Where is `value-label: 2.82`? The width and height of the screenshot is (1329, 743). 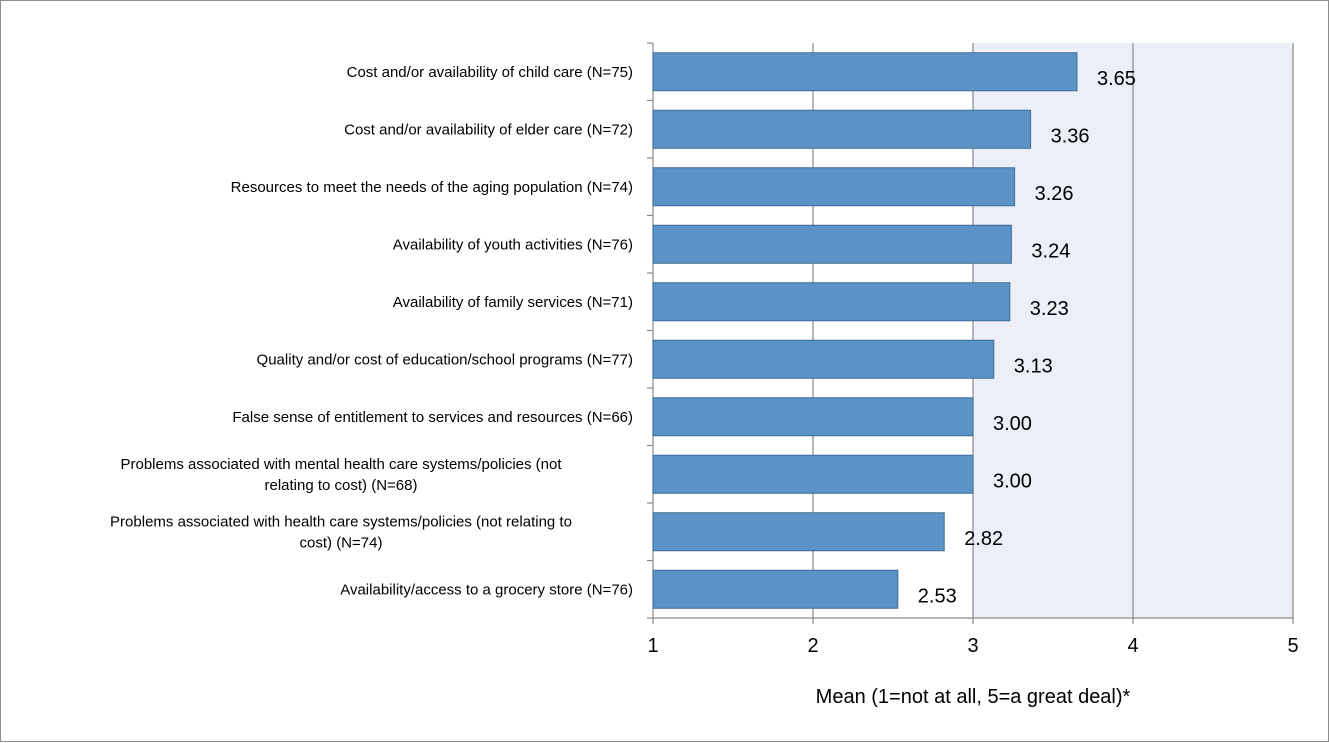
value-label: 2.82 is located at coordinates (983, 539).